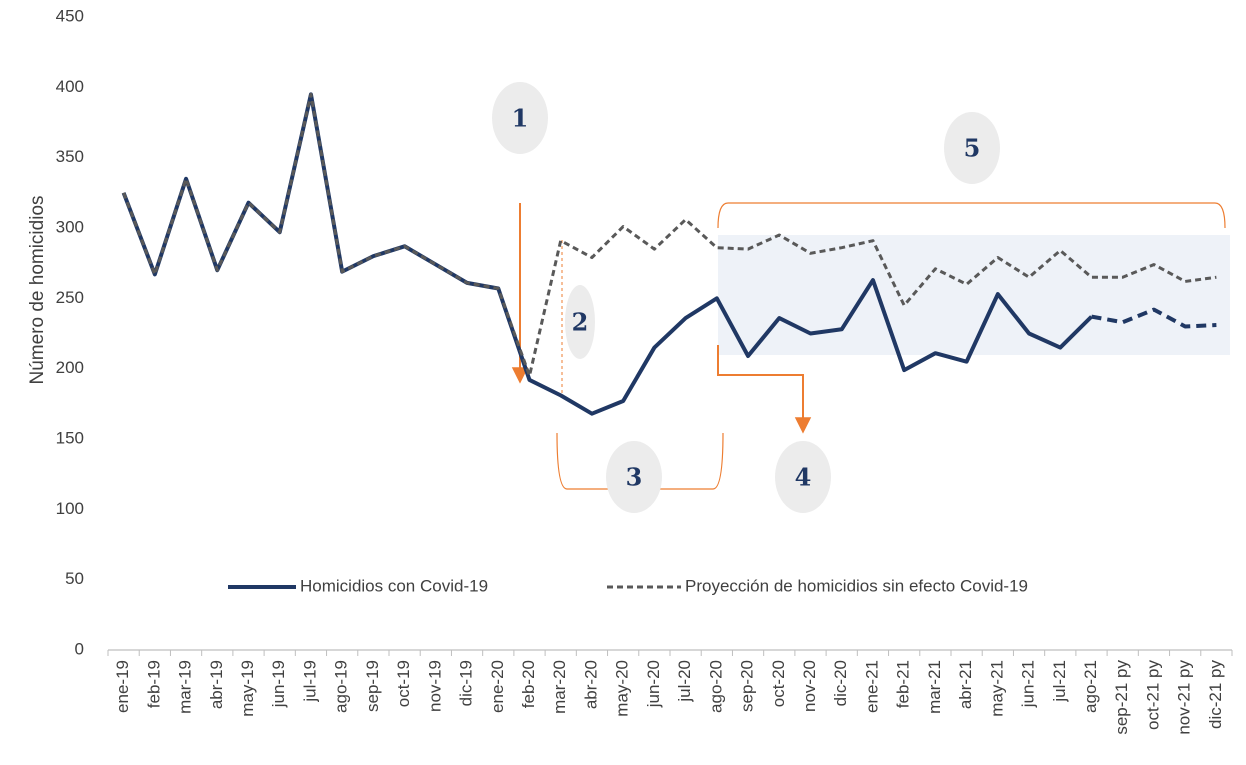  I want to click on x-tick-label: may-19, so click(247, 688).